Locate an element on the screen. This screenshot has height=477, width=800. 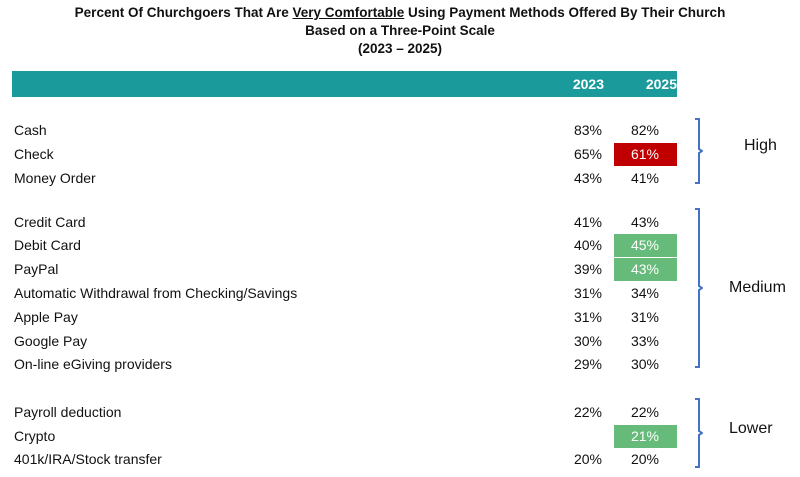
title-line-3: (2023 – 2025) is located at coordinates (400, 48).